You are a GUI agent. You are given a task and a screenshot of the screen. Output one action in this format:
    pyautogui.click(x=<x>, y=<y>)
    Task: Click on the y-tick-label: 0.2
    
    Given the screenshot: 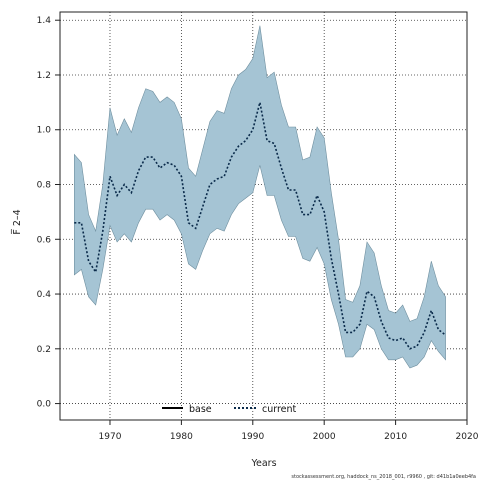 What is the action you would take?
    pyautogui.click(x=44, y=350)
    